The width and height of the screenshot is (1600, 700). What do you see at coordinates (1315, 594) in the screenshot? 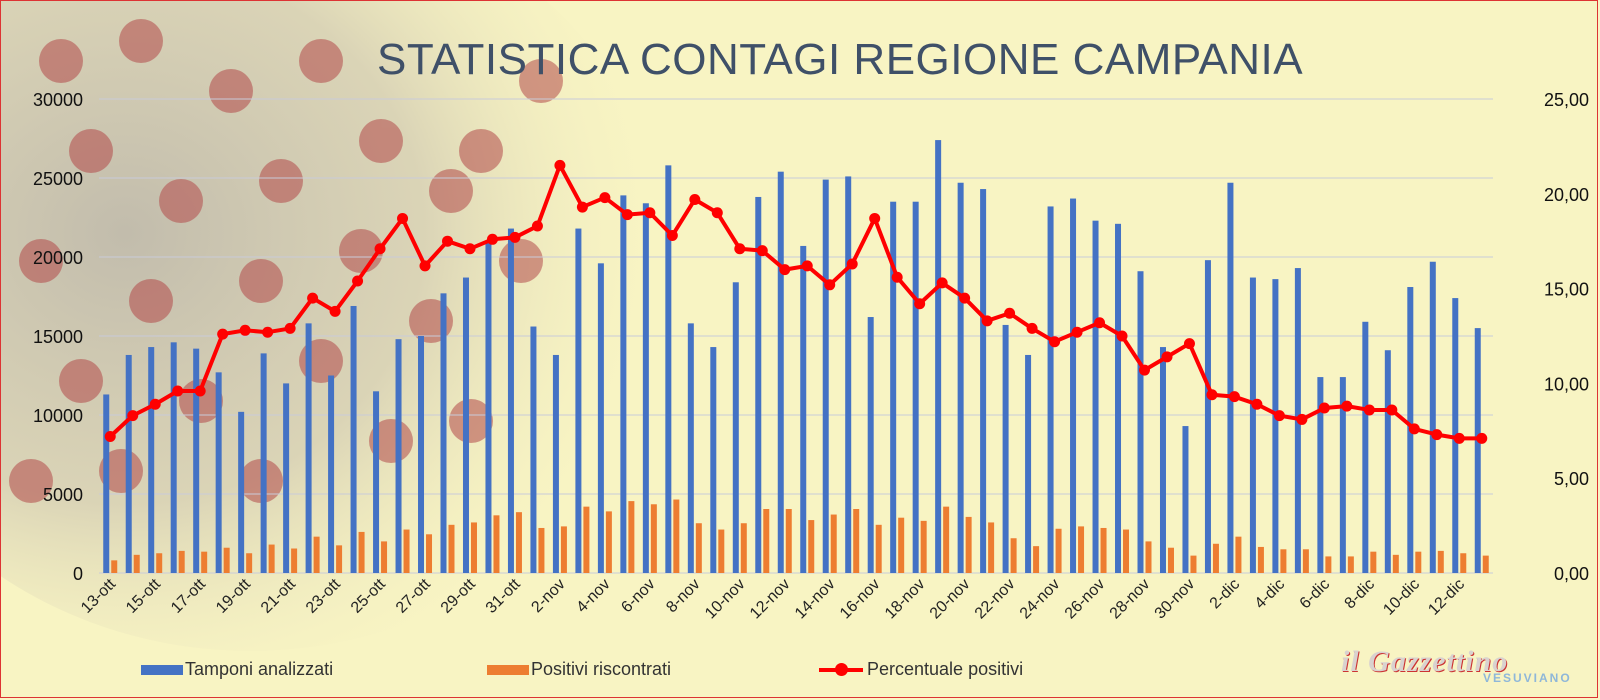
I see `x-tick-label: 6-dic` at bounding box center [1315, 594].